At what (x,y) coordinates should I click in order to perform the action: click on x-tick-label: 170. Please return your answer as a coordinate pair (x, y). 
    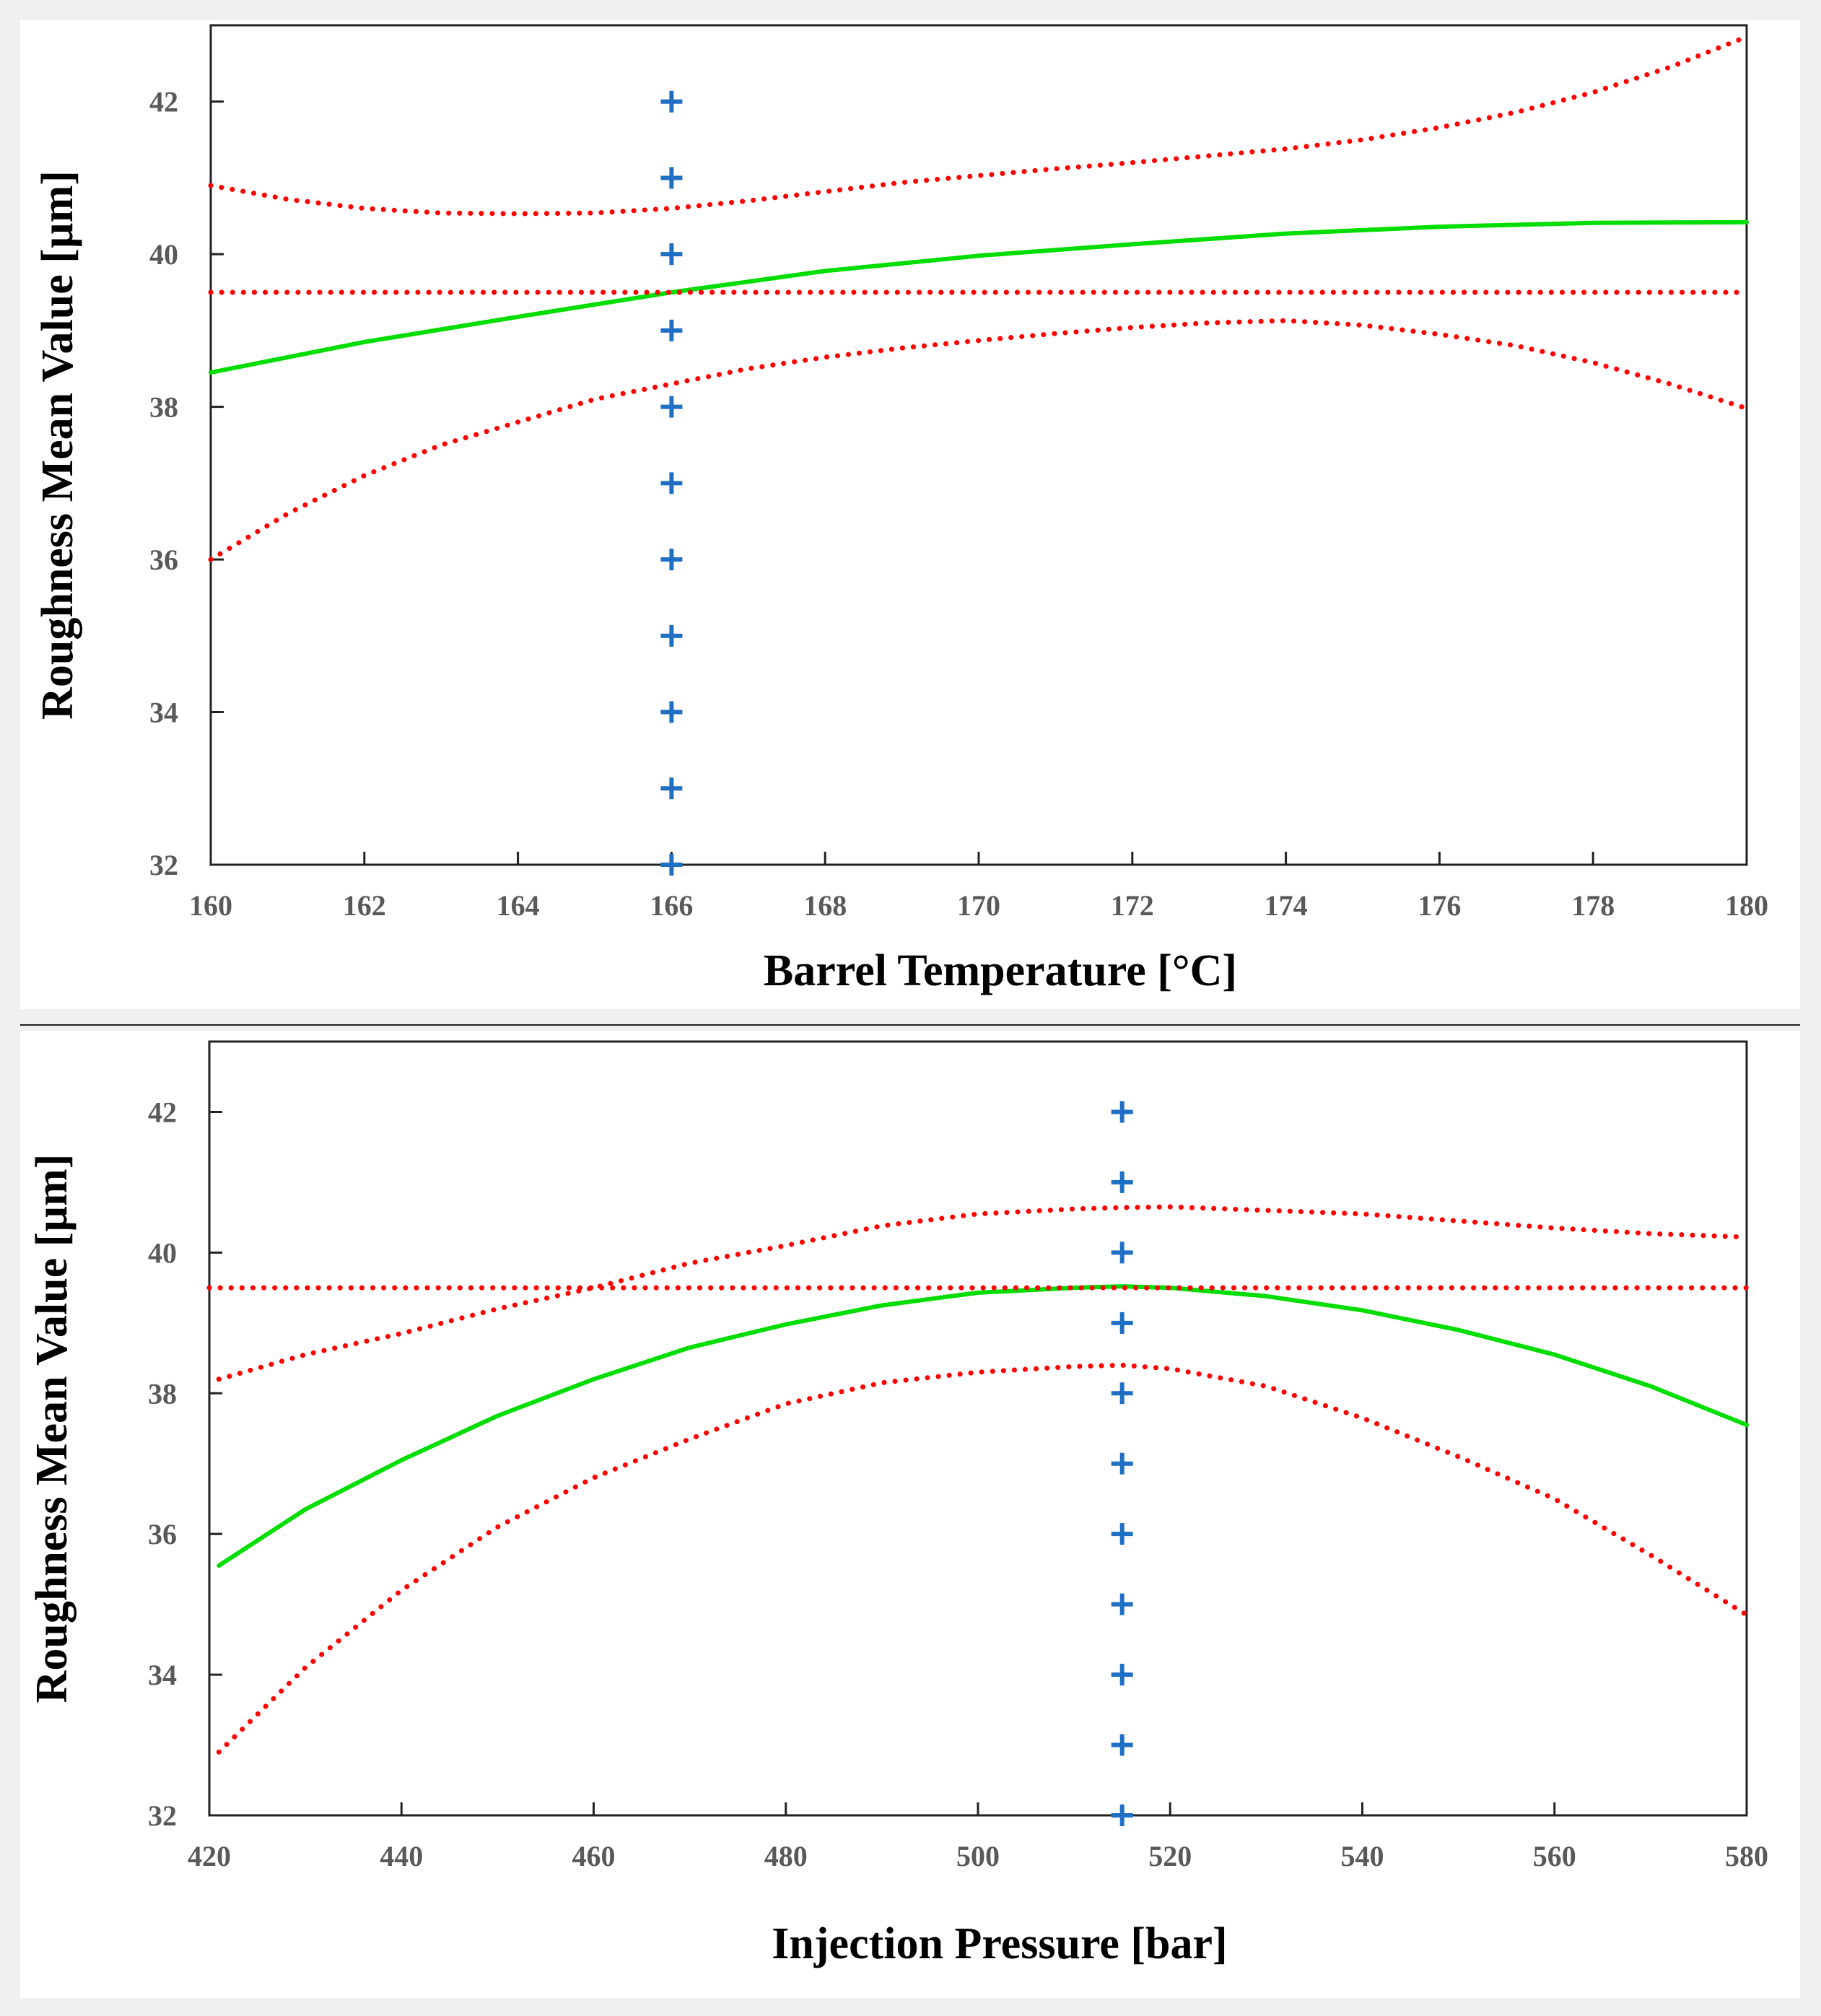
    Looking at the image, I should click on (979, 905).